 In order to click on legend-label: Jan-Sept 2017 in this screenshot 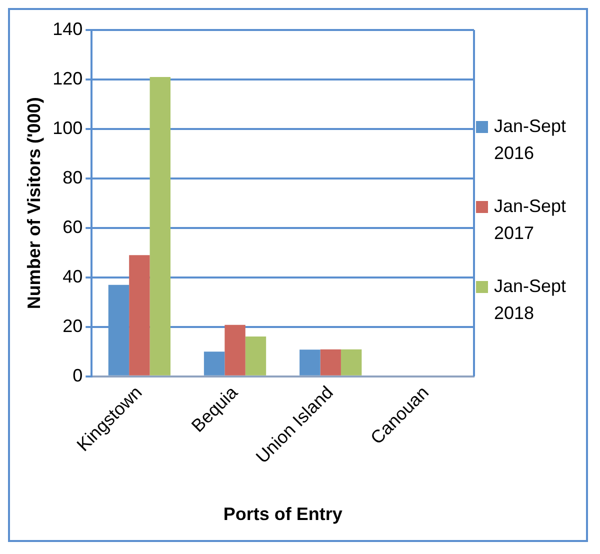, I will do `click(531, 220)`.